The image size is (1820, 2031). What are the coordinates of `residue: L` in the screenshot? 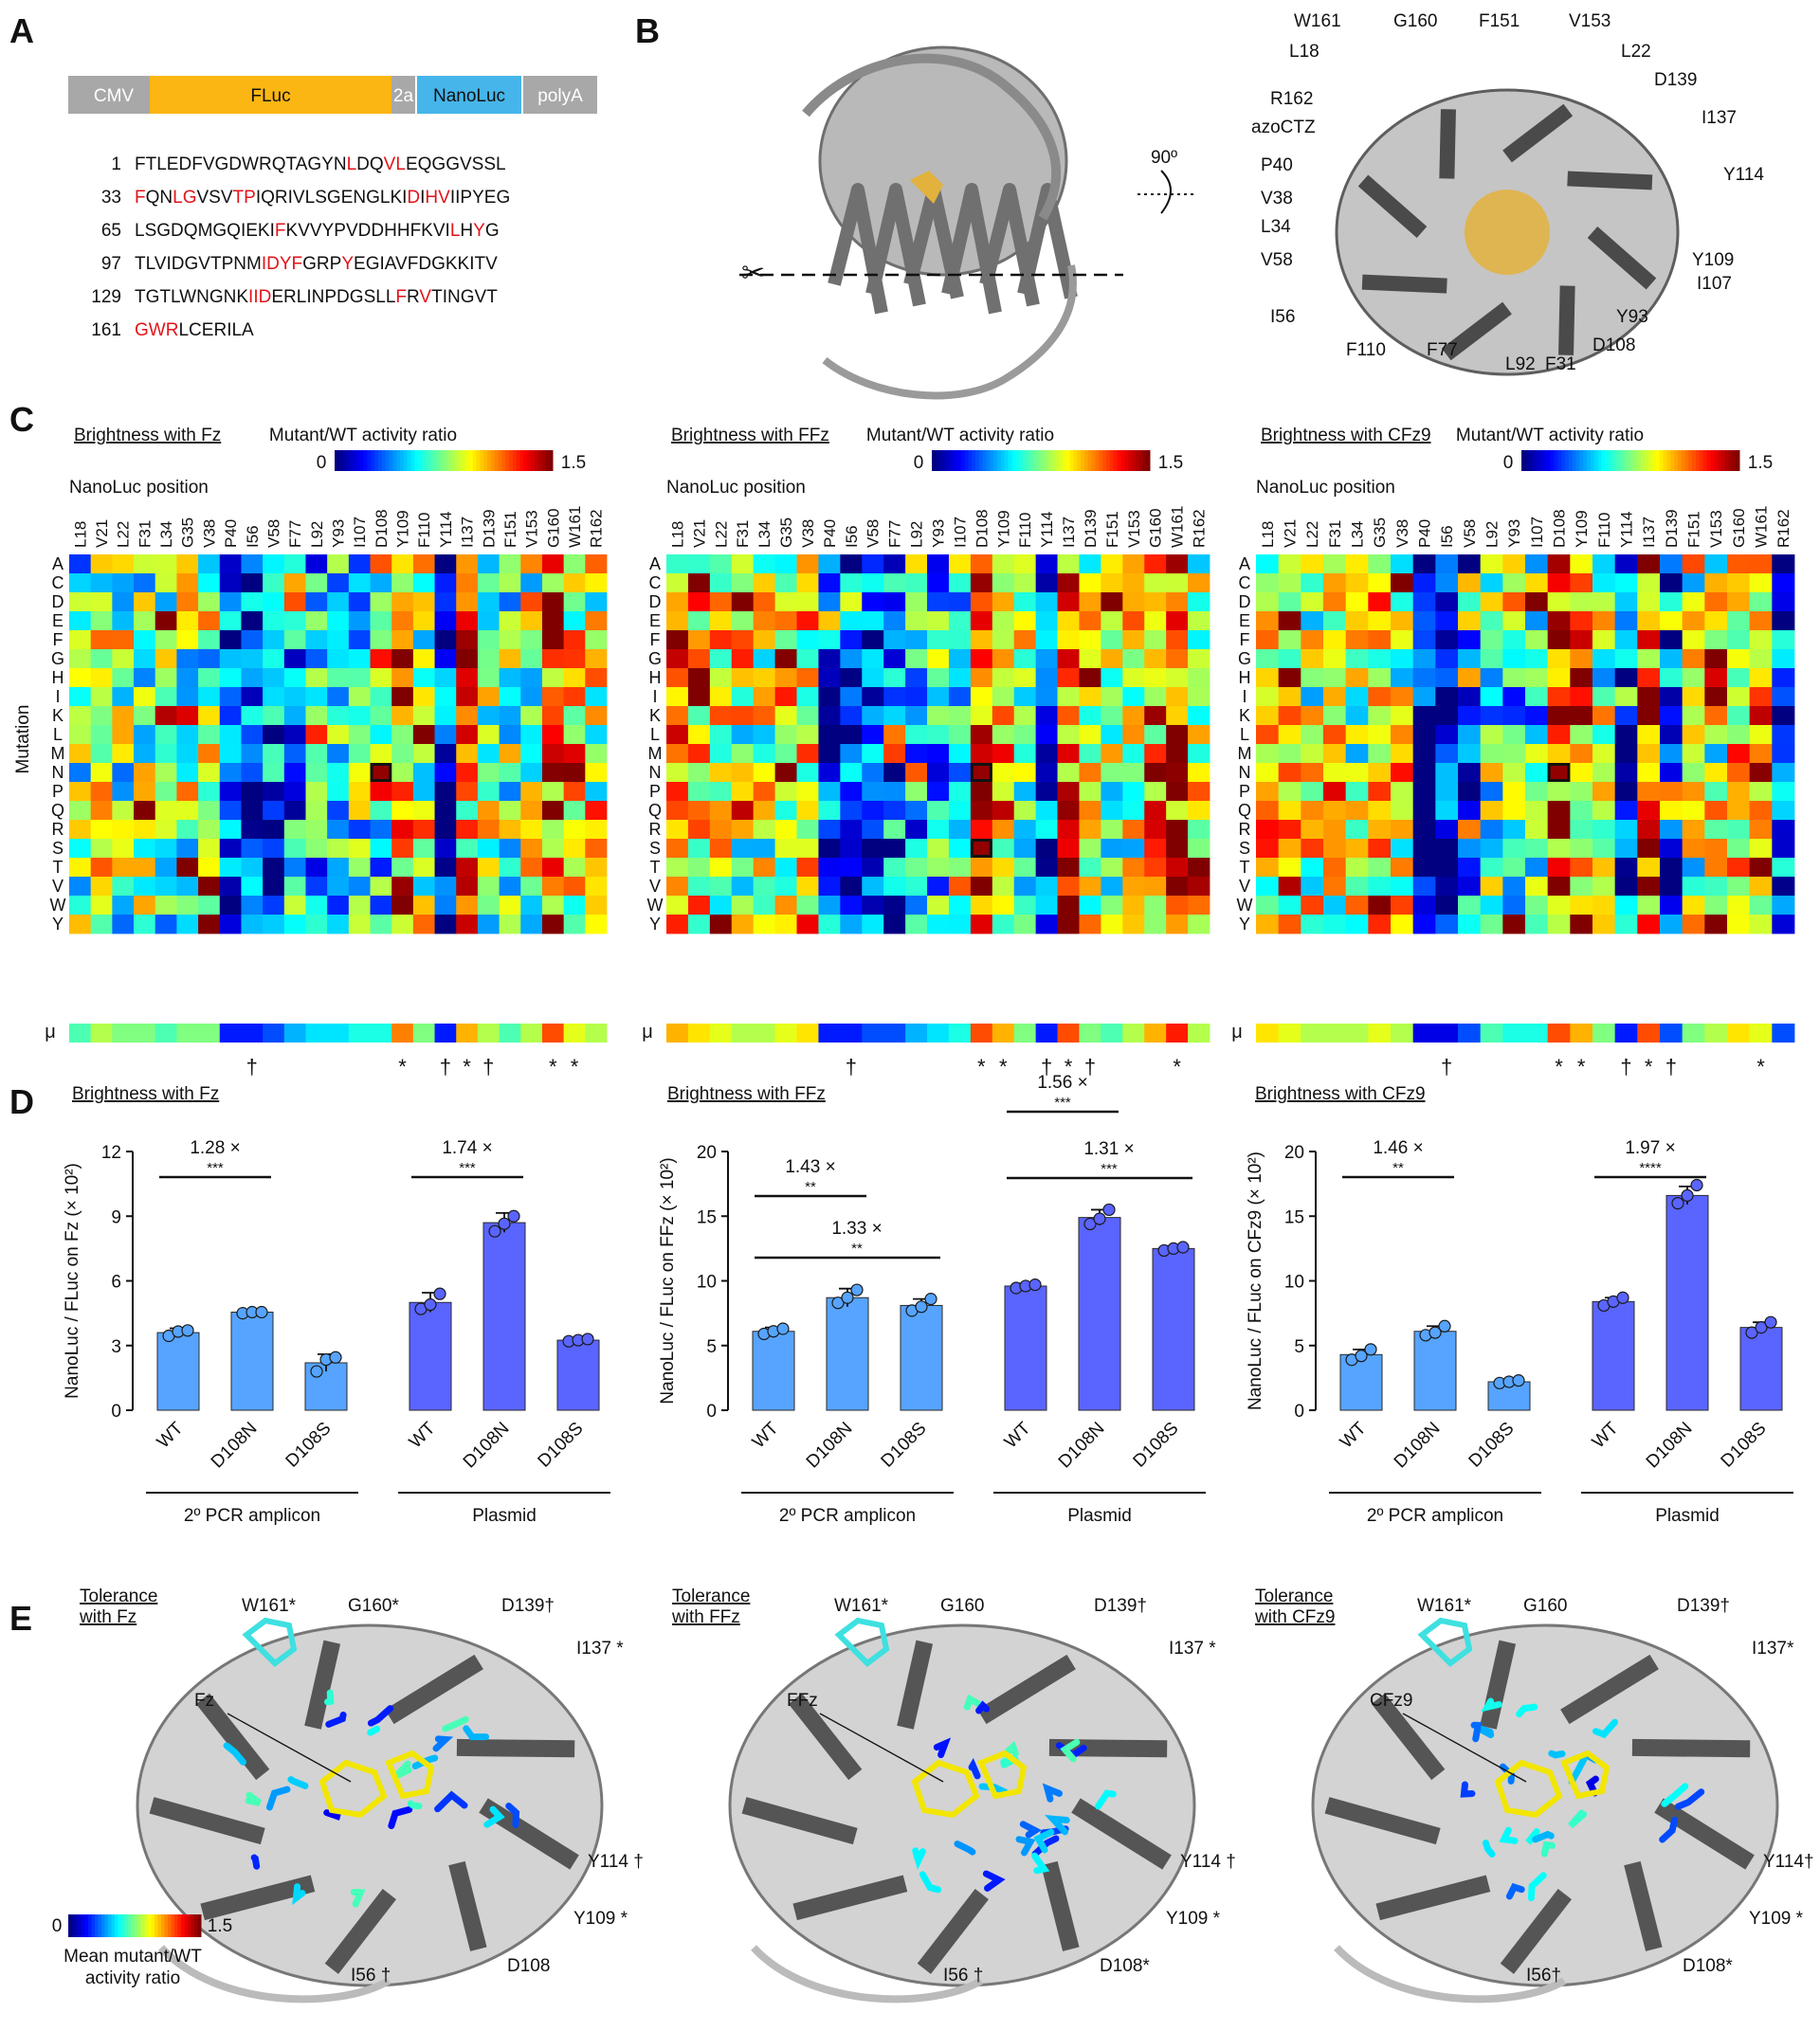 It's located at (352, 164).